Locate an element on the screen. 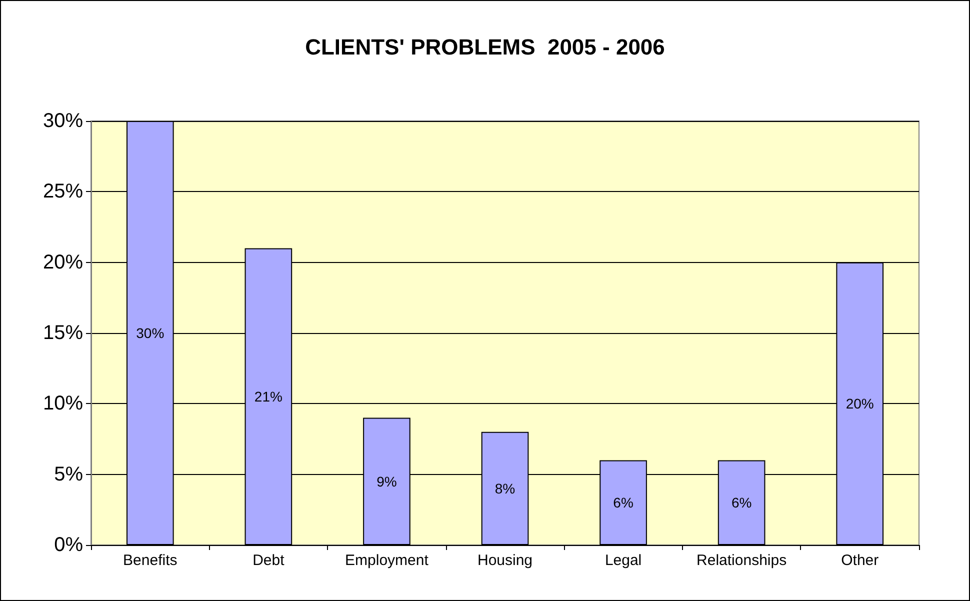 This screenshot has width=970, height=601. x-tick-label: Benefits is located at coordinates (150, 560).